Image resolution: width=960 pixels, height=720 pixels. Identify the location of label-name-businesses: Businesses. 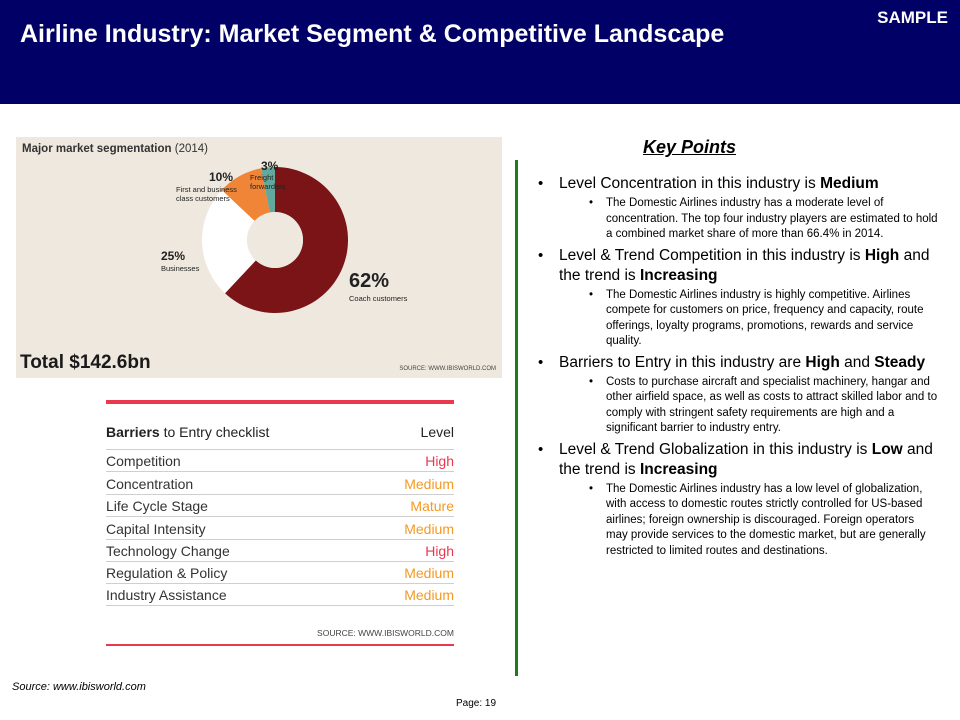
(180, 268).